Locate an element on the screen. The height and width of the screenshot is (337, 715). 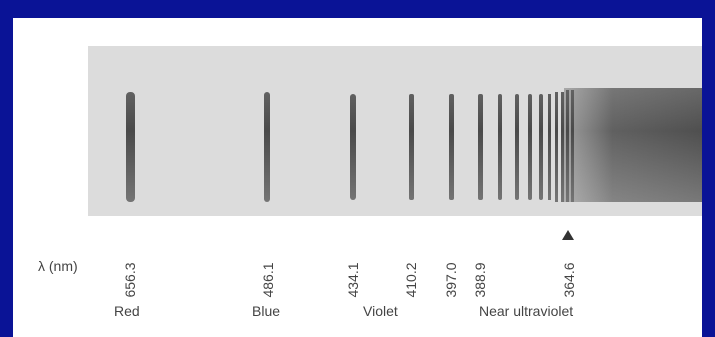
wavelength-label: 486.1 is located at coordinates (268, 280).